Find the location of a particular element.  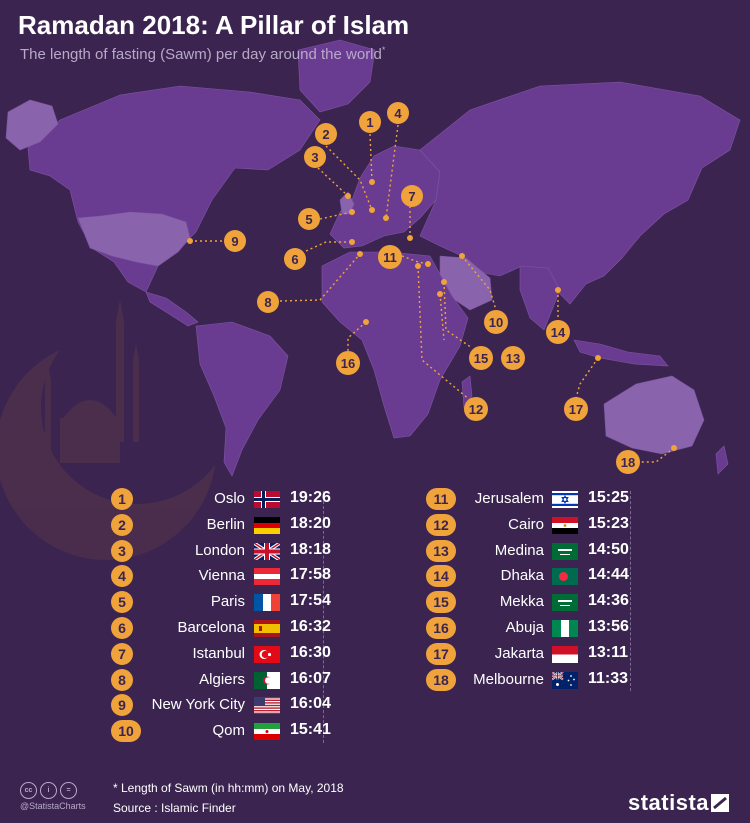

city-name: Cairo is located at coordinates (526, 524).